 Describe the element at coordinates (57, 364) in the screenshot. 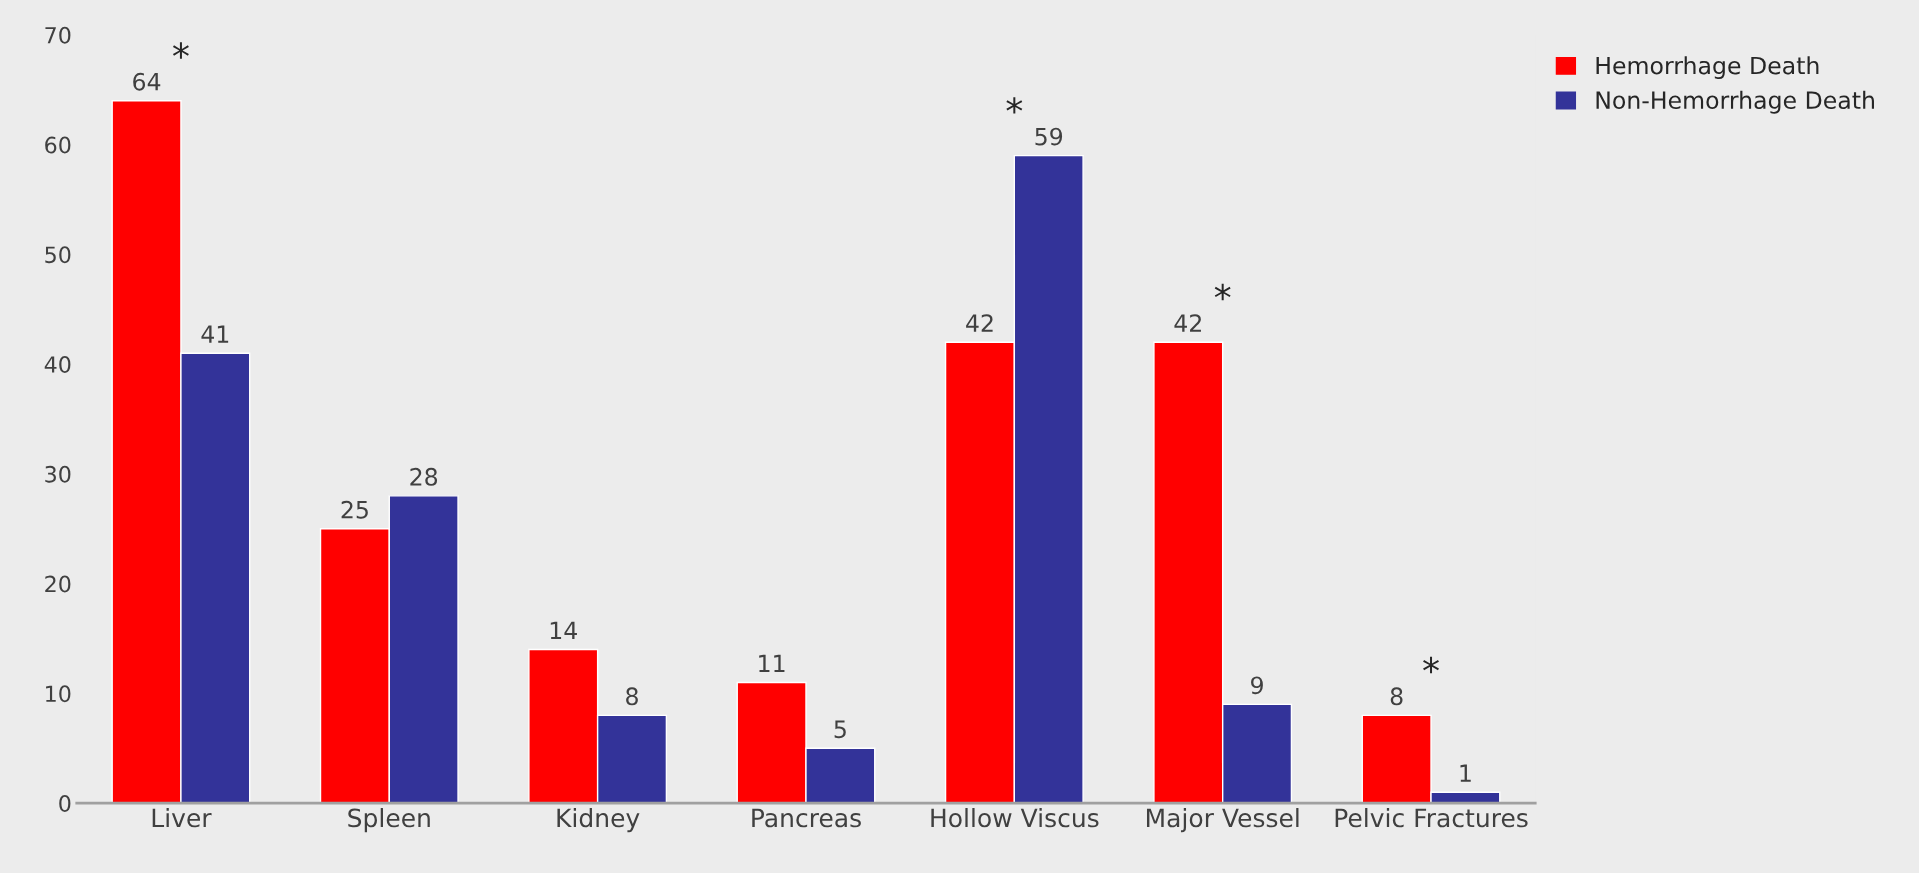

I see `y-tick-label: 40` at that location.